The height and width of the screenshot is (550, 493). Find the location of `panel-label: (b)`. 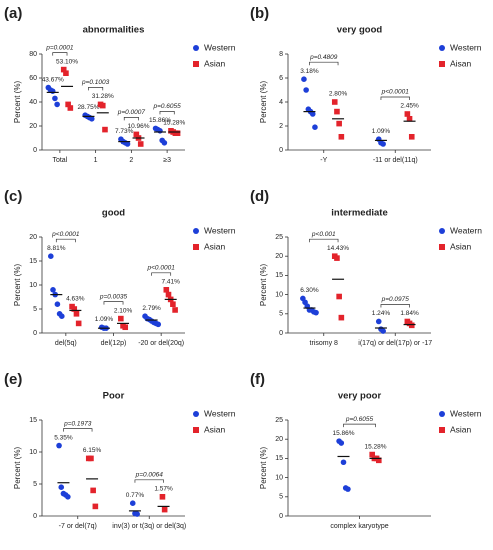

panel-label: (b) is located at coordinates (259, 13).